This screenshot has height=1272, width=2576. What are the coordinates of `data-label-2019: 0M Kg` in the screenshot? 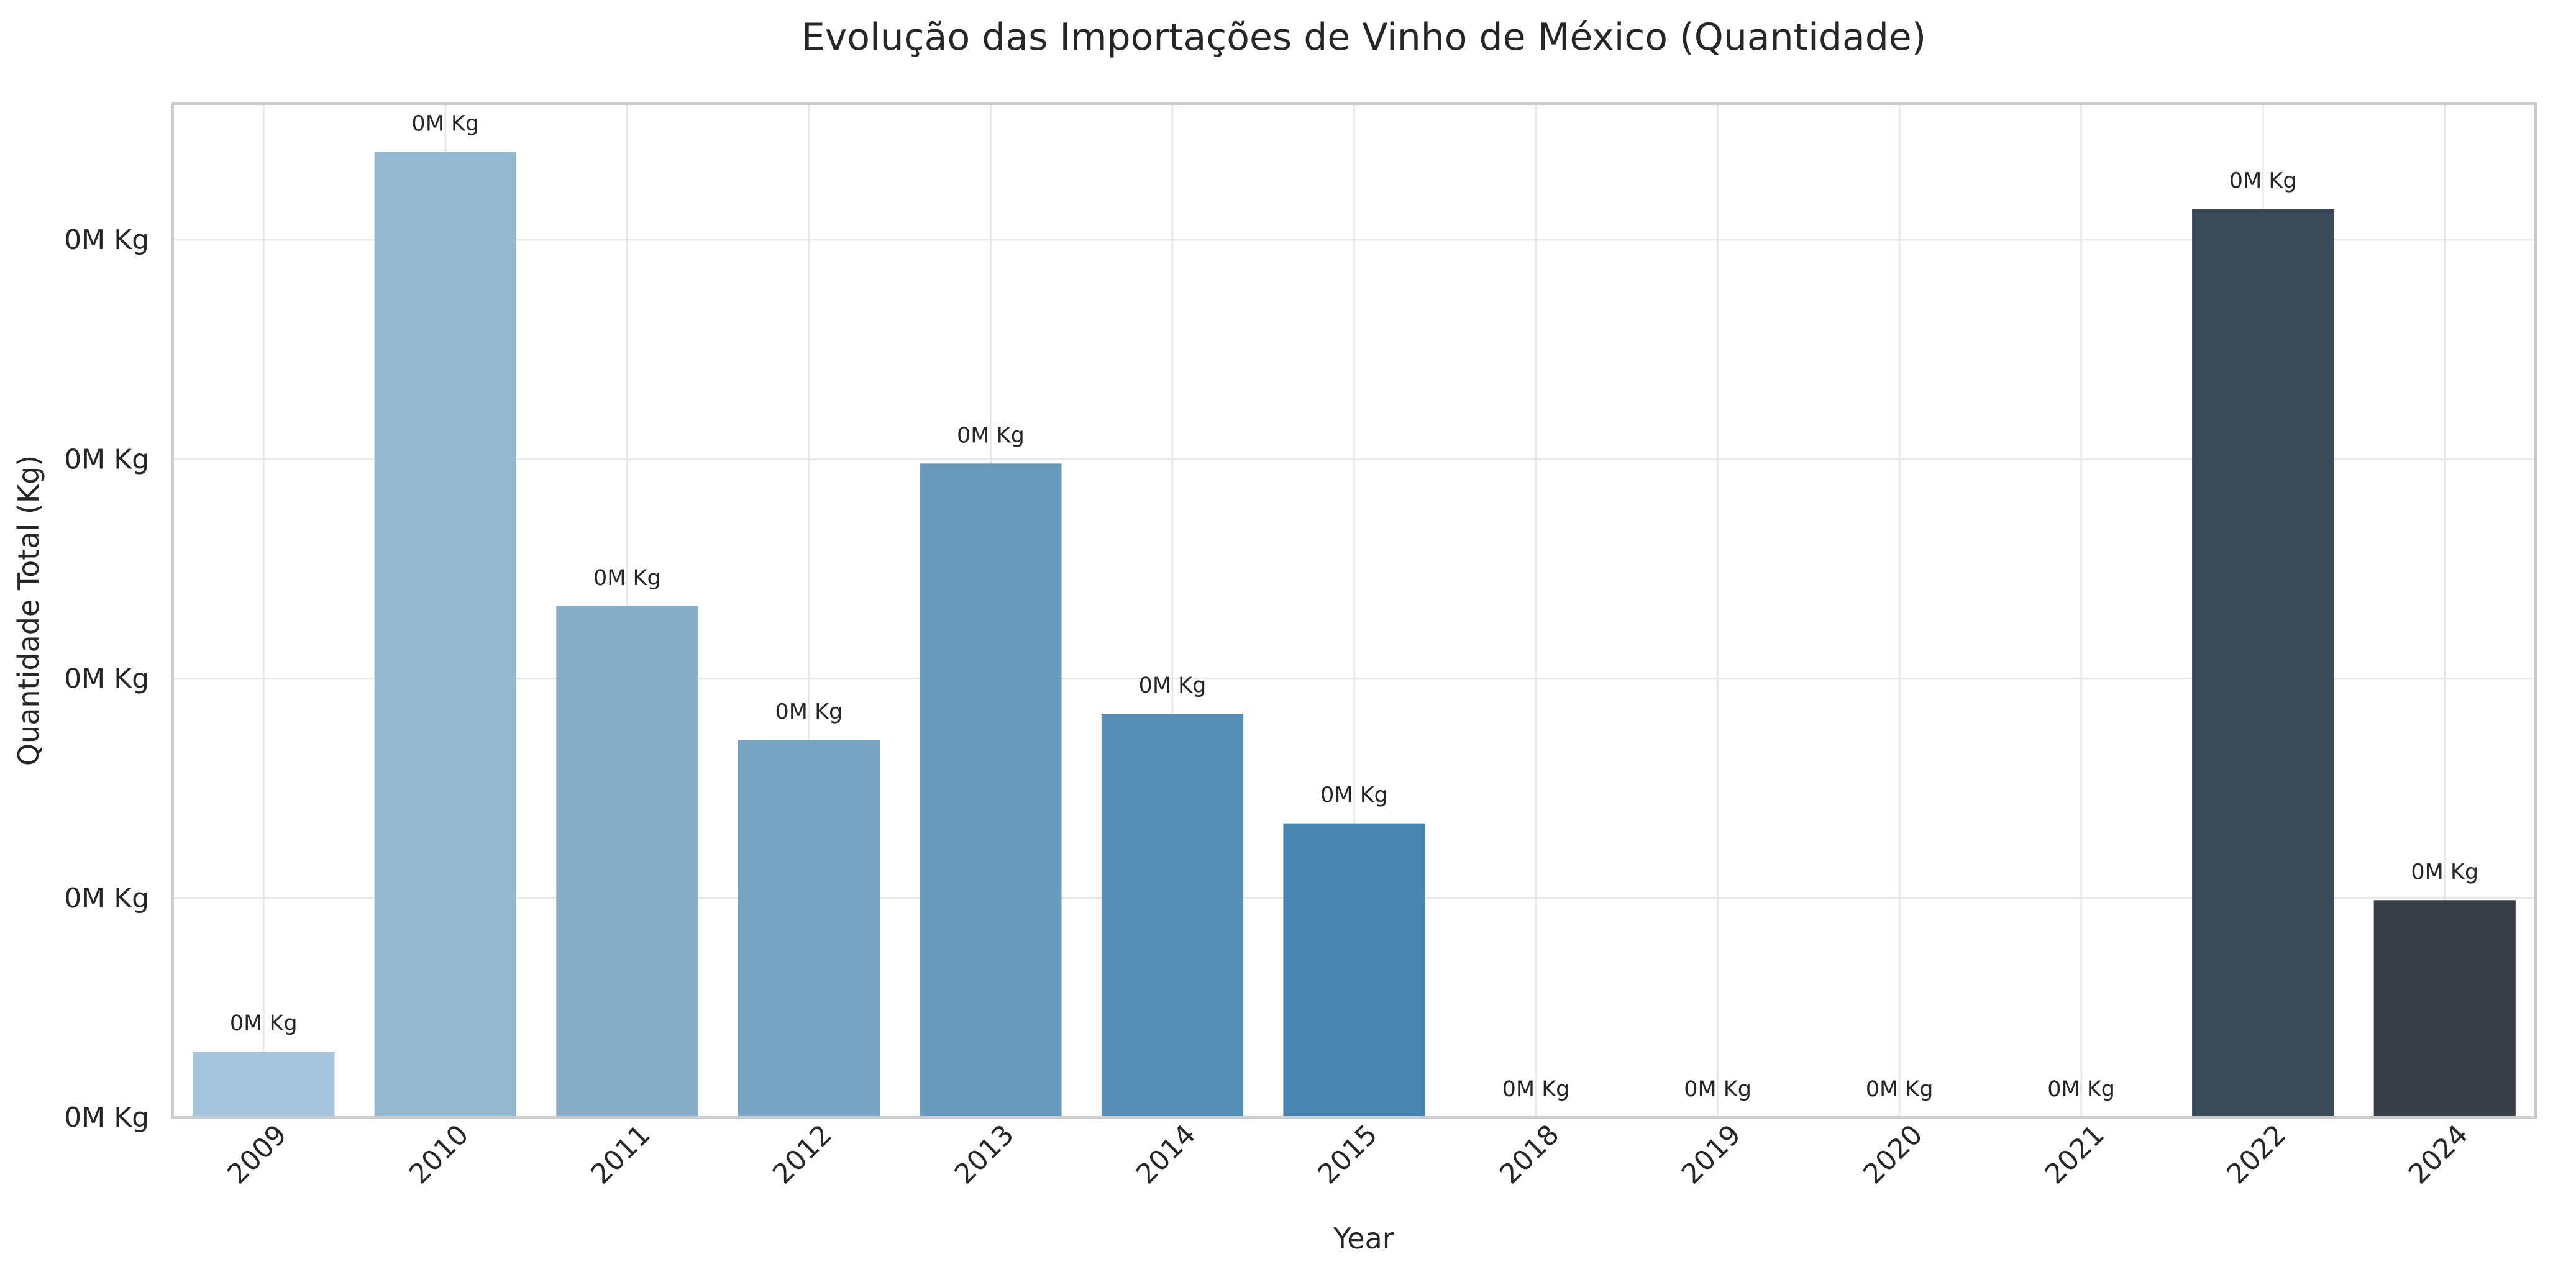 It's located at (1718, 1090).